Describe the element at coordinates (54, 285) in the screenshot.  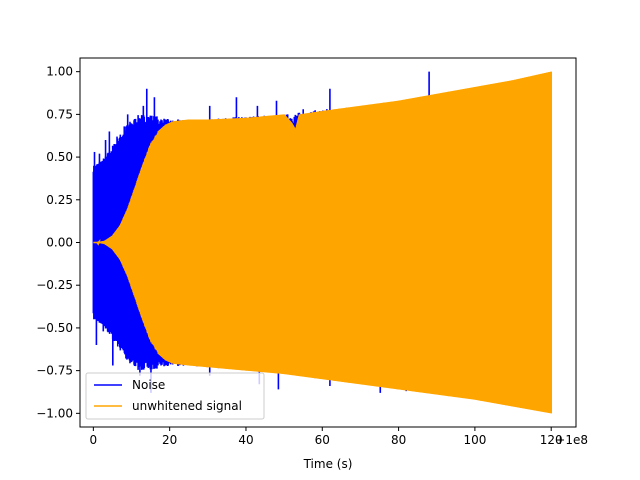
I see `y-tick-label: −0.25` at that location.